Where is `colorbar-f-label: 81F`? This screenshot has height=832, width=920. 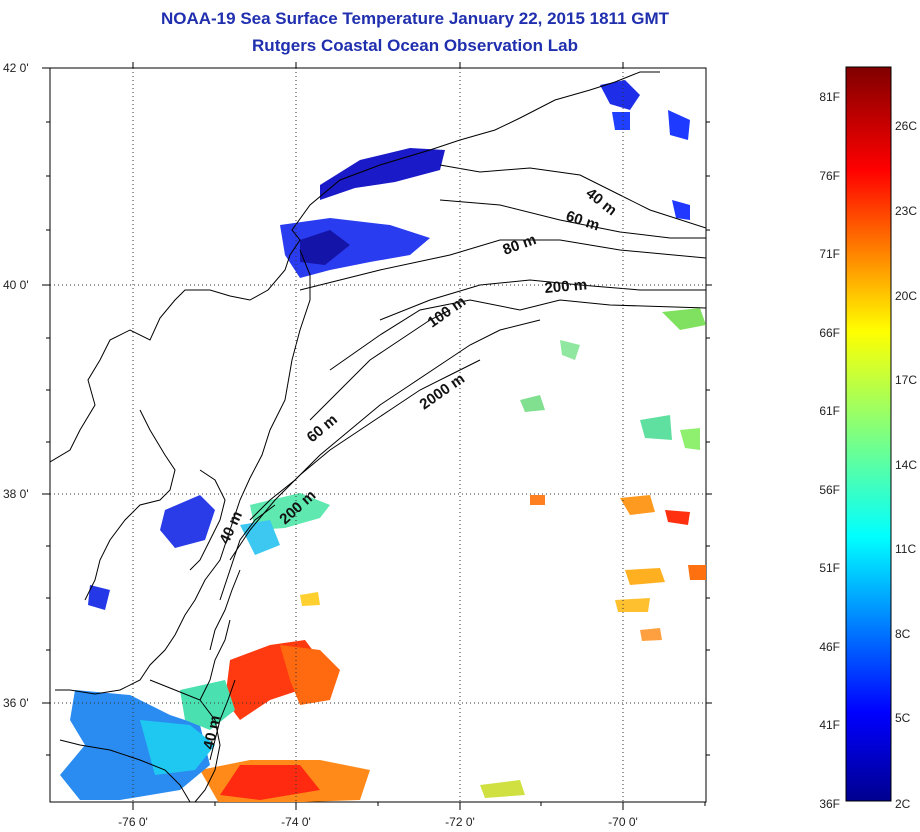
colorbar-f-label: 81F is located at coordinates (829, 97).